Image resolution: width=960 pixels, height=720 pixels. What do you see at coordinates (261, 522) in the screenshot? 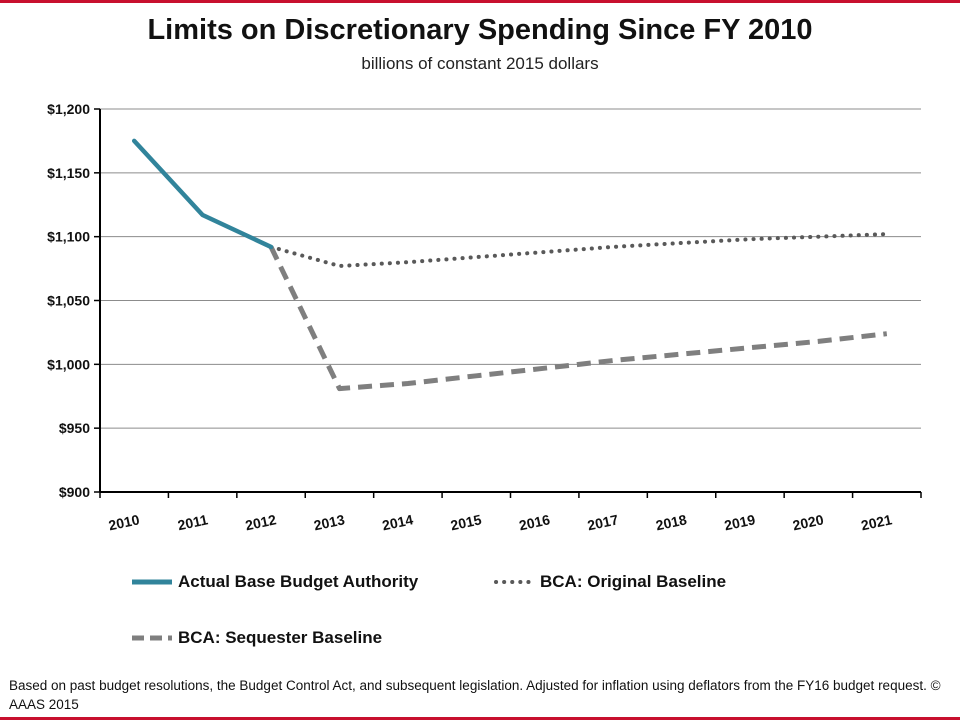
I see `x-tick-label-2012: 2012` at bounding box center [261, 522].